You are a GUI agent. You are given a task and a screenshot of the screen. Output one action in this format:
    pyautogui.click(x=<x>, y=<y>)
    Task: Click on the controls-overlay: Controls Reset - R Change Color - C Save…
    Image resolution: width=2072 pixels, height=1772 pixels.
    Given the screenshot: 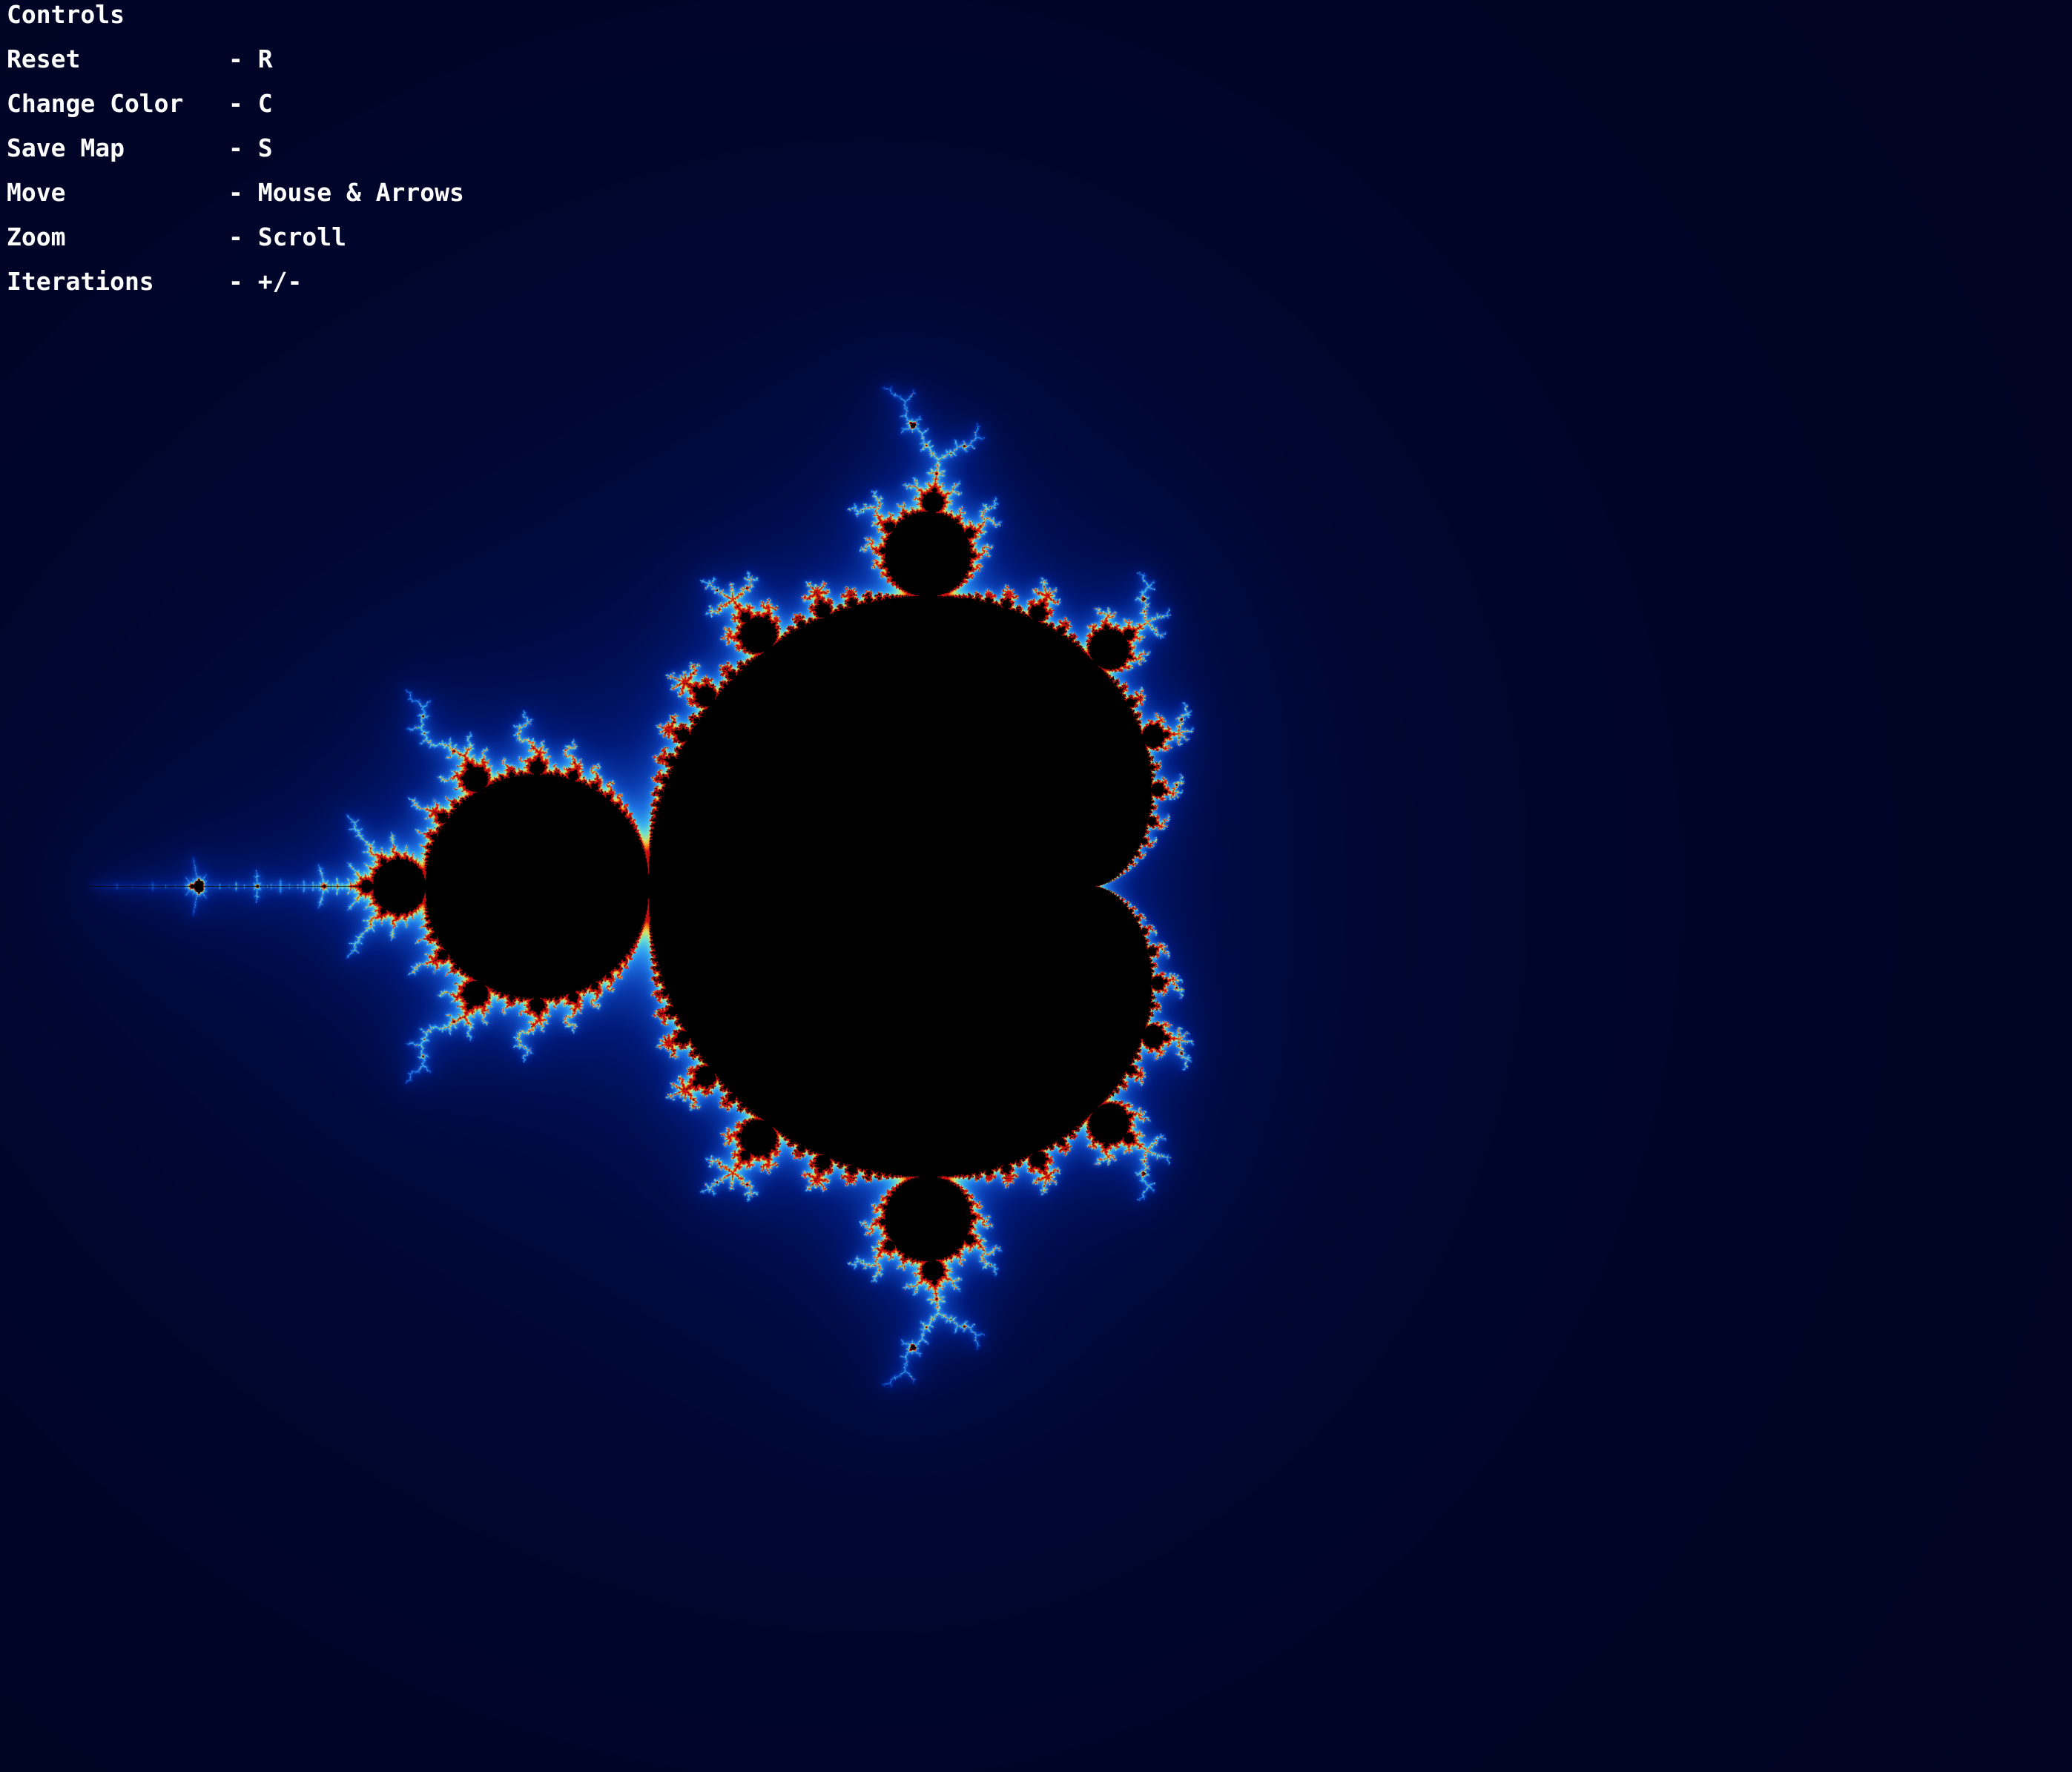 What is the action you would take?
    pyautogui.click(x=235, y=152)
    